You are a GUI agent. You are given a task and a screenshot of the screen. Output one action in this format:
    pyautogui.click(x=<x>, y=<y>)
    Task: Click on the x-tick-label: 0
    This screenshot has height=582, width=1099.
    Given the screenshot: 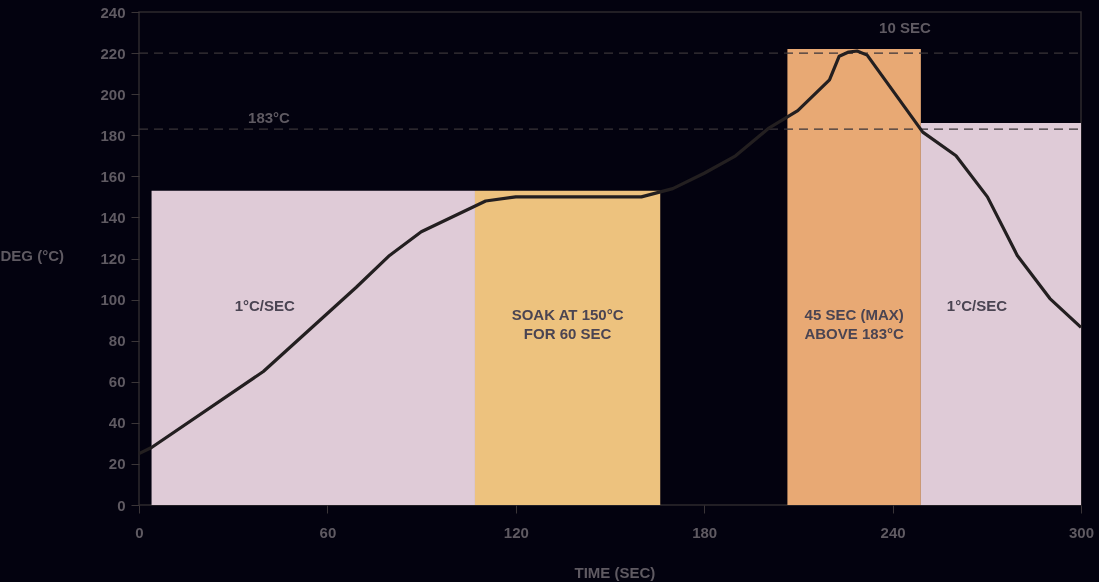 What is the action you would take?
    pyautogui.click(x=139, y=532)
    